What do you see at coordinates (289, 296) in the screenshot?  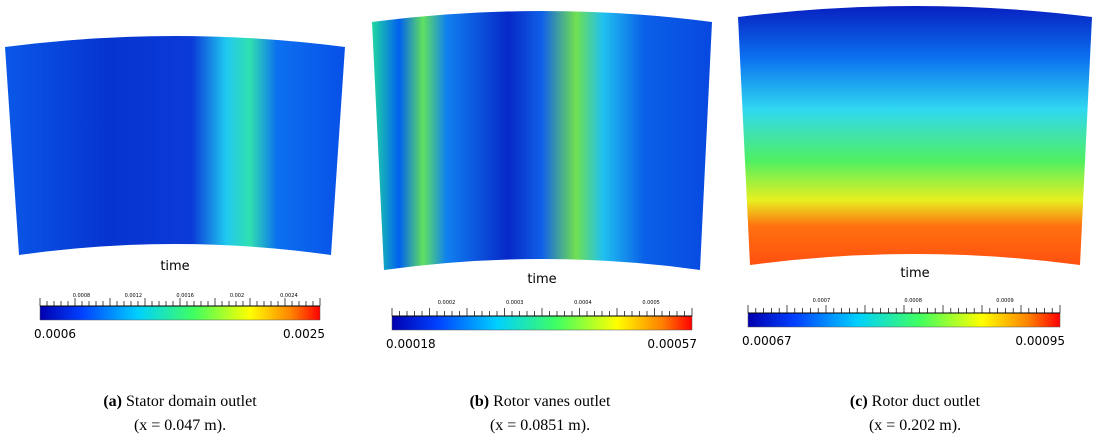 I see `colorbar-tick-label: 0.0024` at bounding box center [289, 296].